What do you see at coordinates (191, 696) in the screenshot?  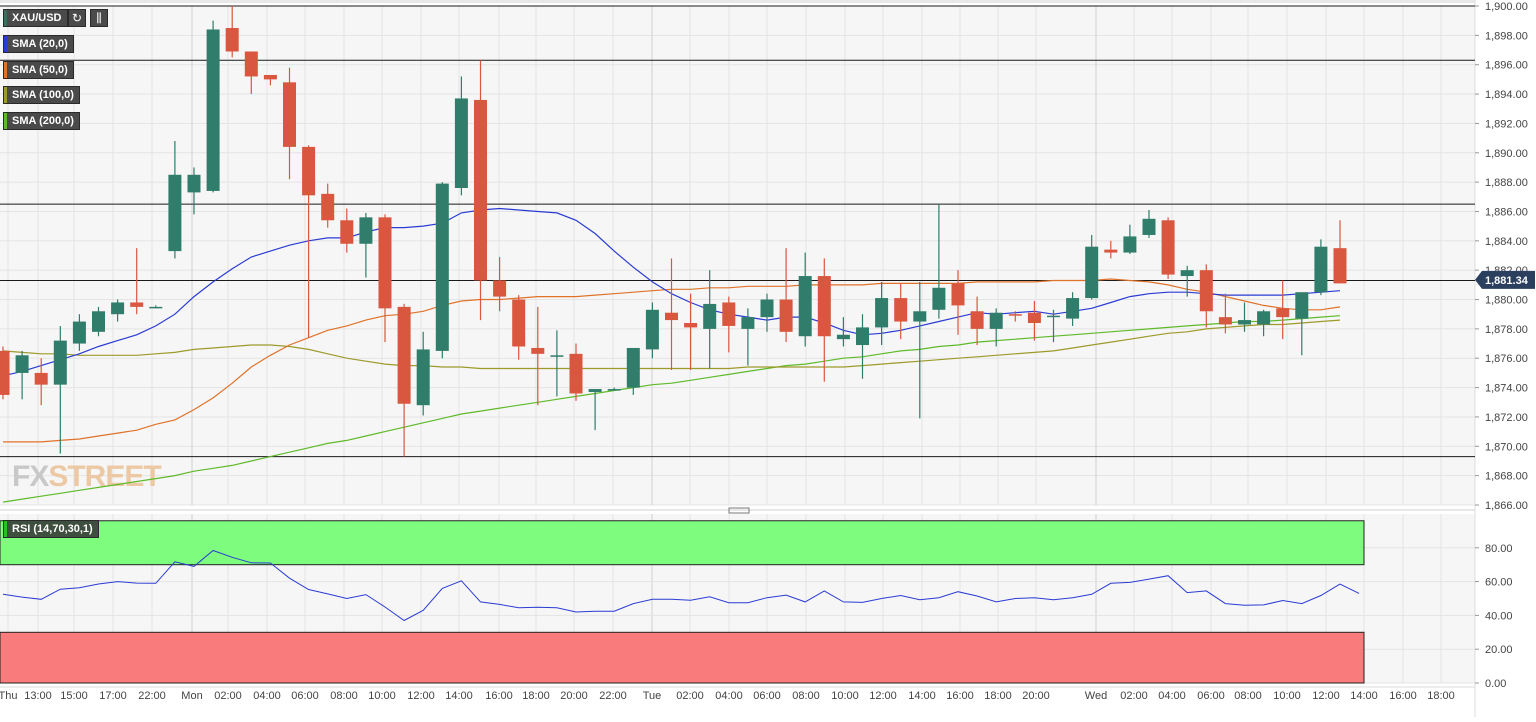 I see `x-tick-label: Mon` at bounding box center [191, 696].